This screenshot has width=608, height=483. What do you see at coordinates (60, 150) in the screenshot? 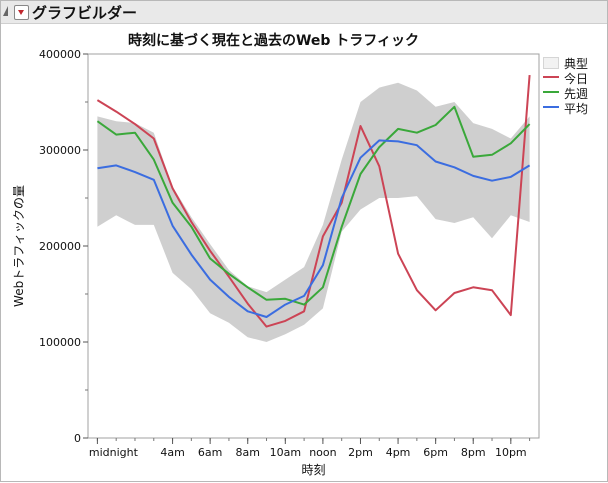
I see `y-tick-label: 300000` at bounding box center [60, 150].